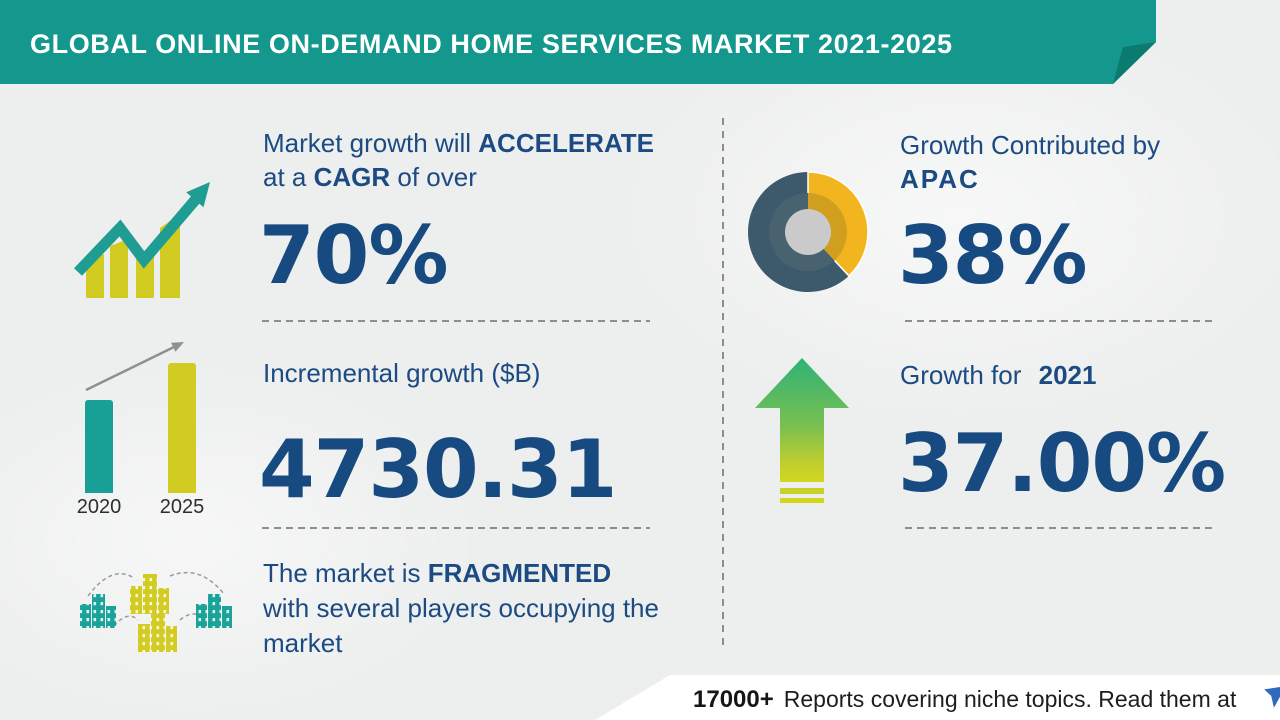  I want to click on cagr-label-text: Market growth will, so click(371, 143).